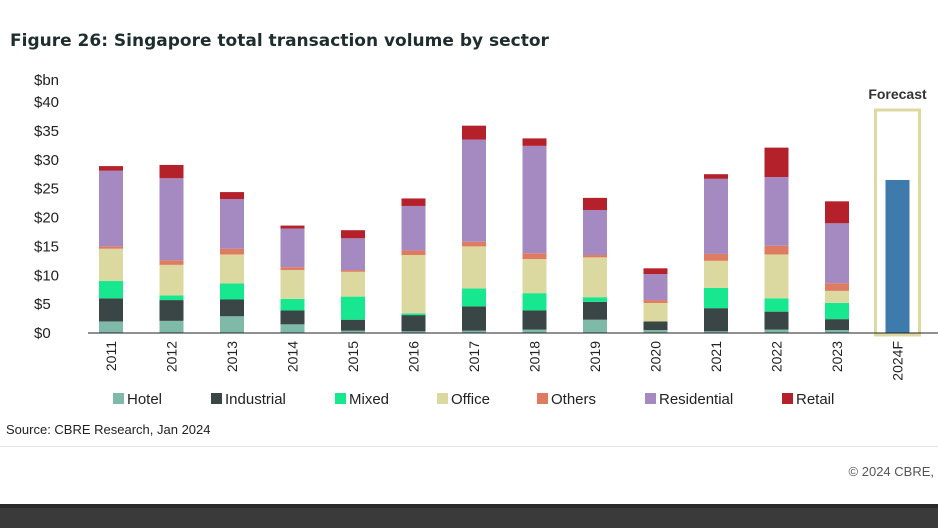 The height and width of the screenshot is (528, 938). What do you see at coordinates (413, 323) in the screenshot?
I see `bar-industrial-2016` at bounding box center [413, 323].